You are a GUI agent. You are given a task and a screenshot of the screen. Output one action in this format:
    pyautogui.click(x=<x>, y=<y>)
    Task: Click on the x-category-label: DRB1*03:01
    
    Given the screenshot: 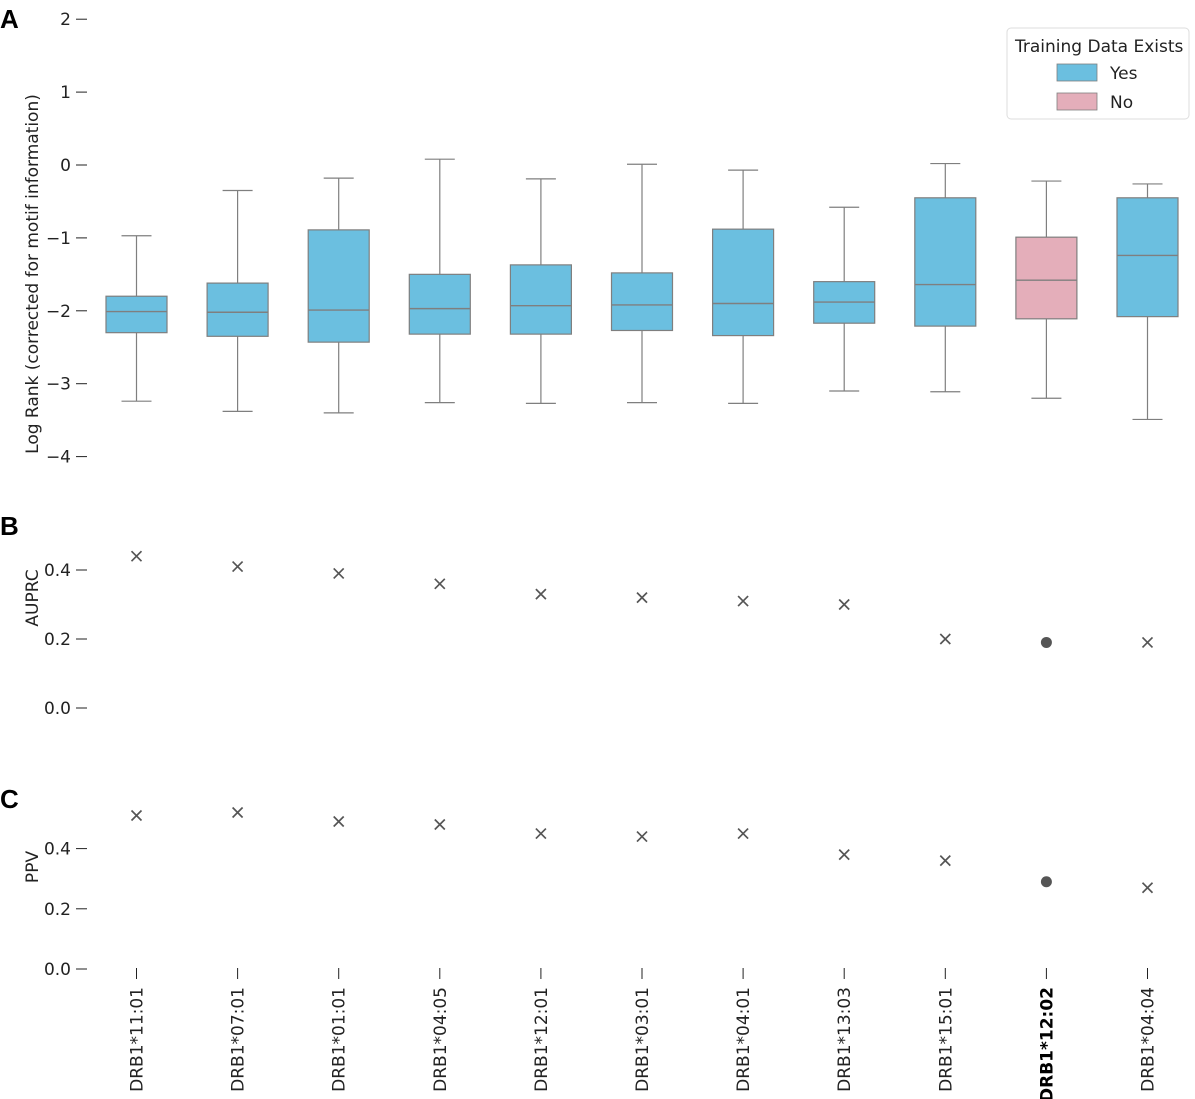 What is the action you would take?
    pyautogui.click(x=643, y=1039)
    